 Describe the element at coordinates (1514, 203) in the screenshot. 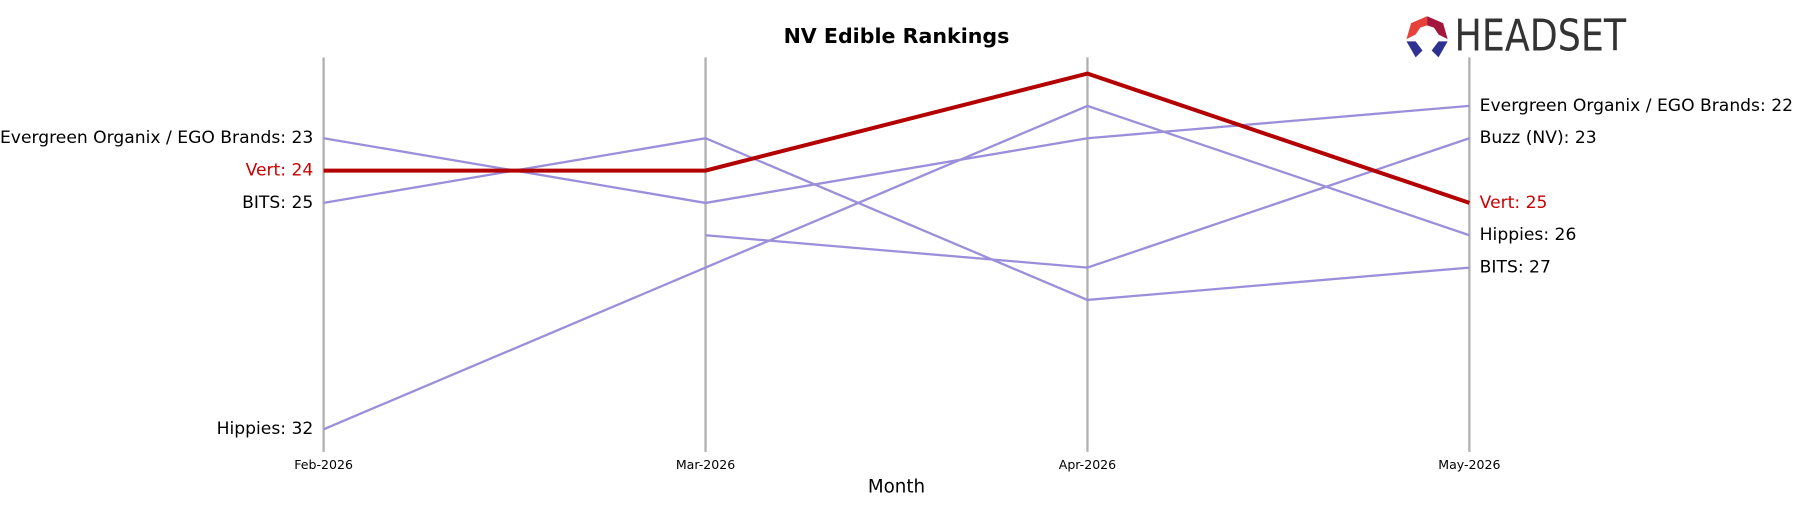

I see `data-label: Vert: 25` at that location.